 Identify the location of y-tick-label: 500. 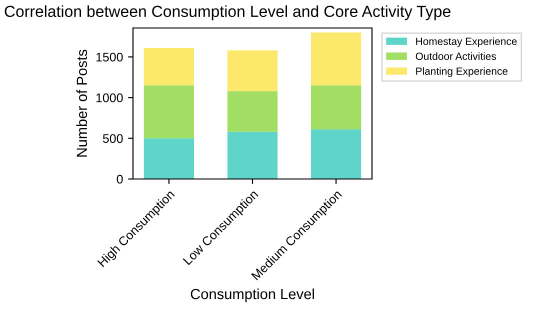
(112, 138).